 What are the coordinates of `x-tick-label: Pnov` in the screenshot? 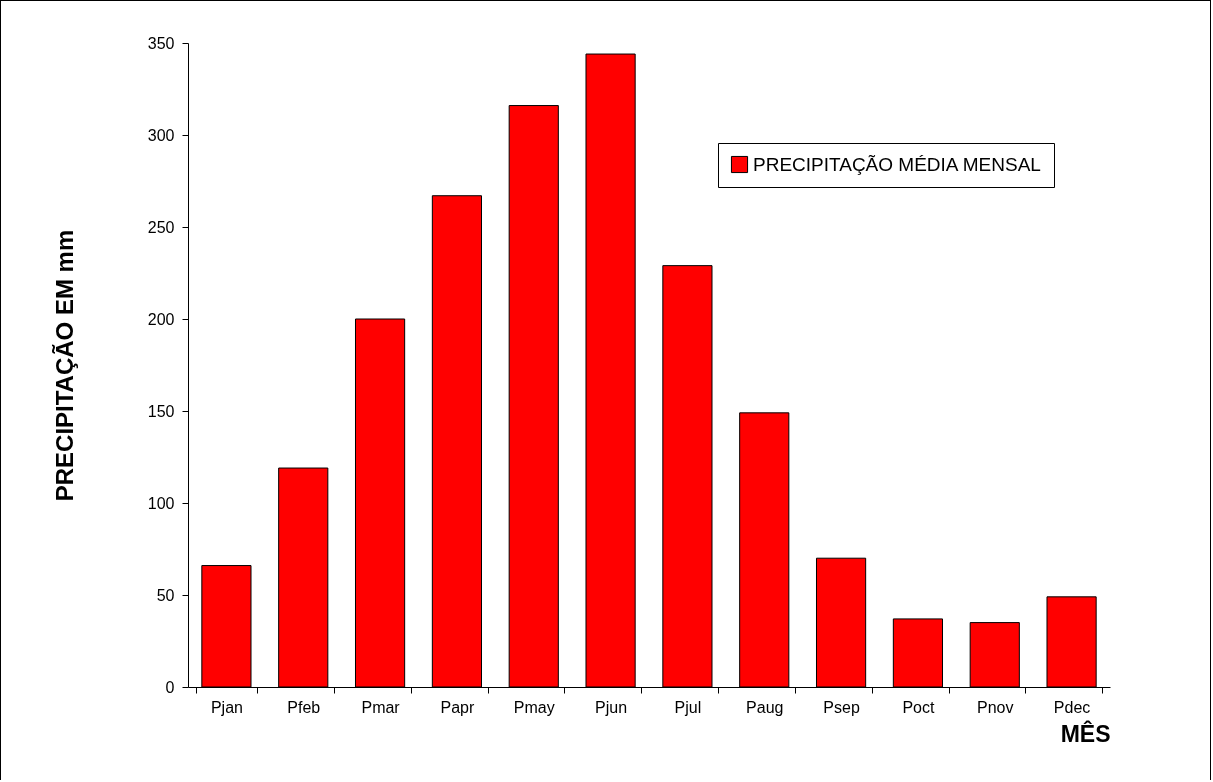 It's located at (995, 707).